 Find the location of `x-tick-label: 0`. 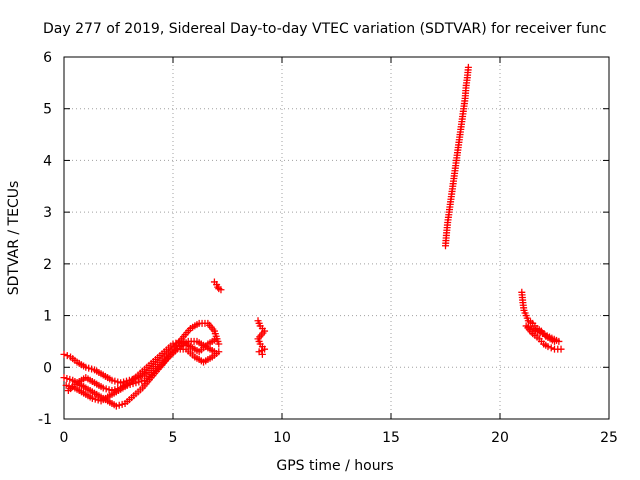

x-tick-label: 0 is located at coordinates (64, 438).